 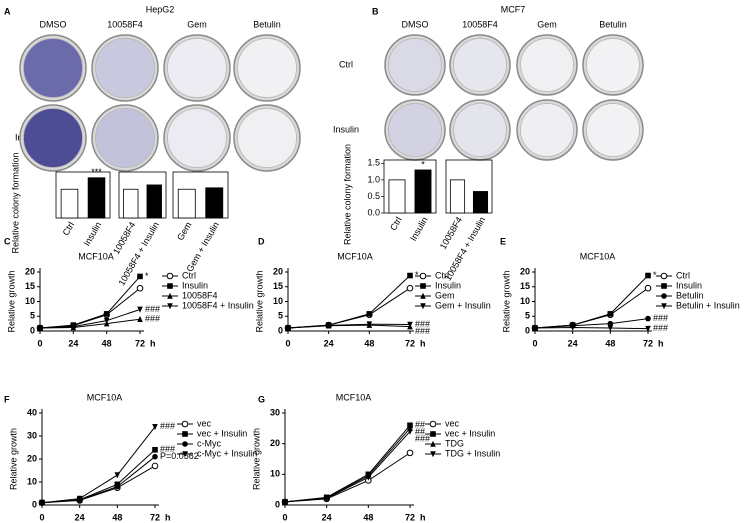 I want to click on legend-item: TDG, so click(x=444, y=443).